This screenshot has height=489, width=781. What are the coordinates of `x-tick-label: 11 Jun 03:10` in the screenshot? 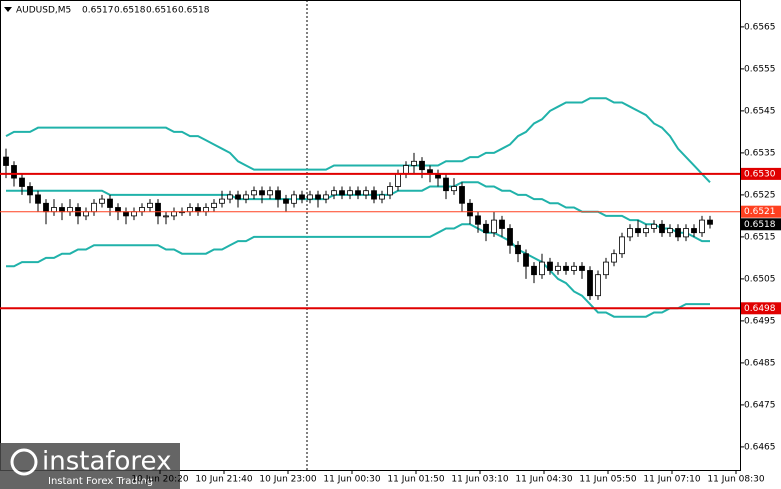 It's located at (479, 480).